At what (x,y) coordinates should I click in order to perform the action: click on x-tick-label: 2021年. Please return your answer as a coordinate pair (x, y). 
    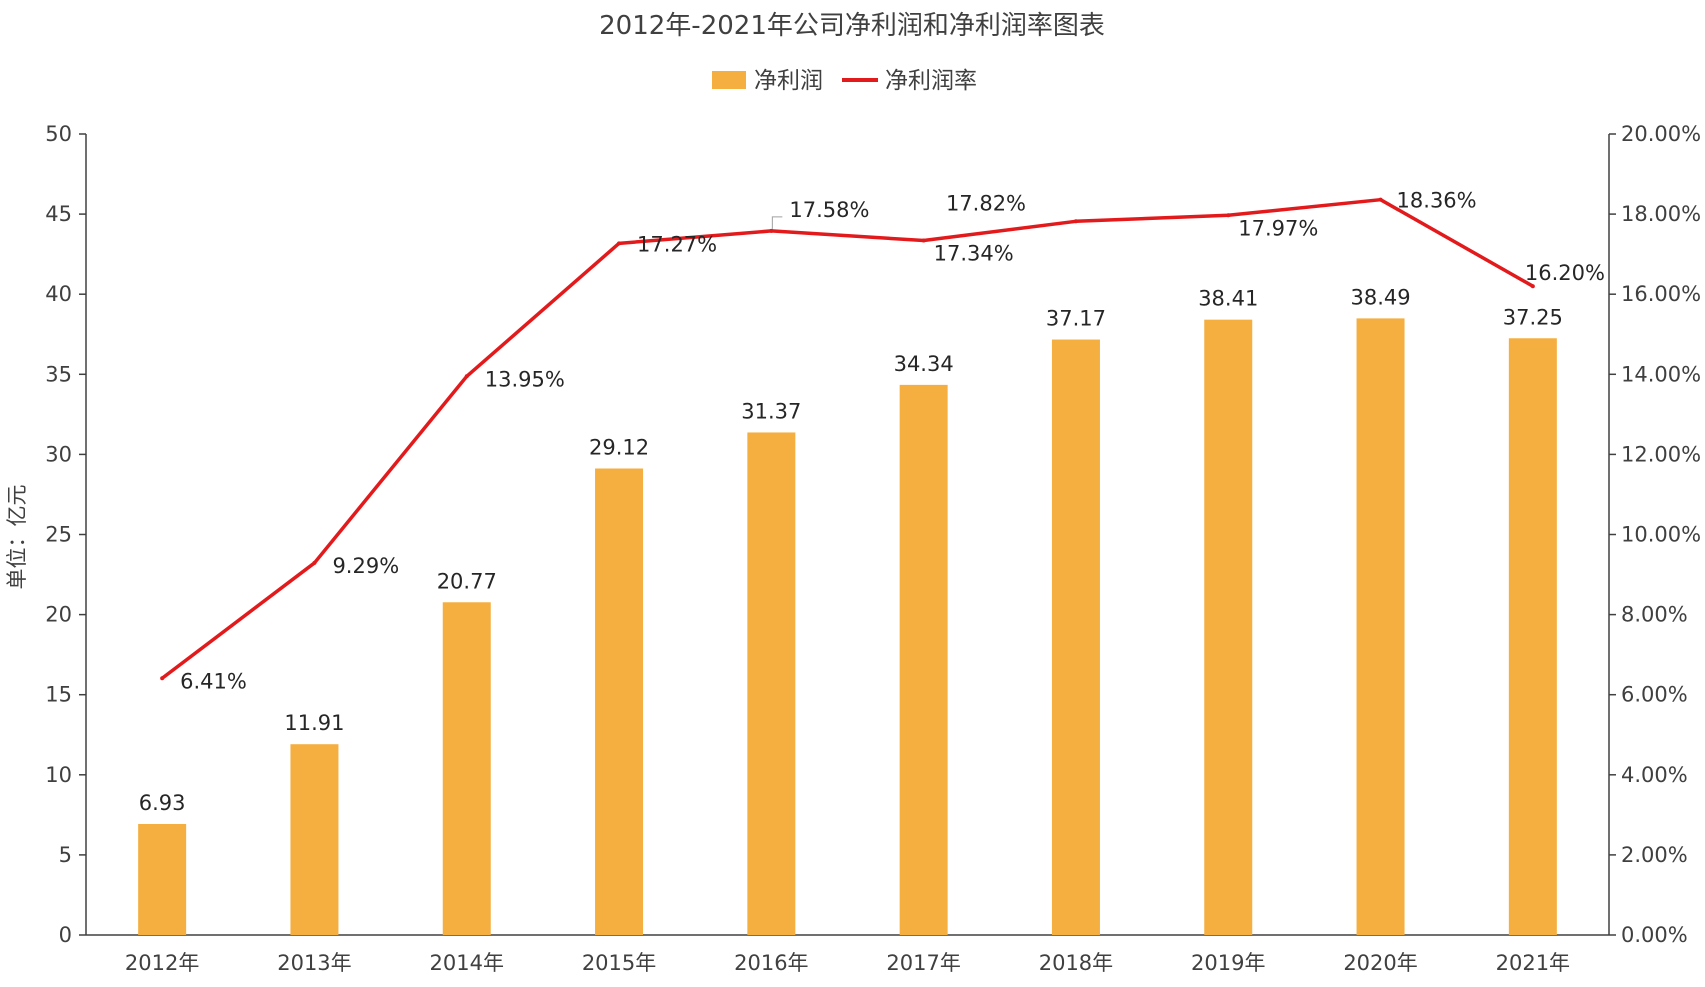
    Looking at the image, I should click on (1533, 963).